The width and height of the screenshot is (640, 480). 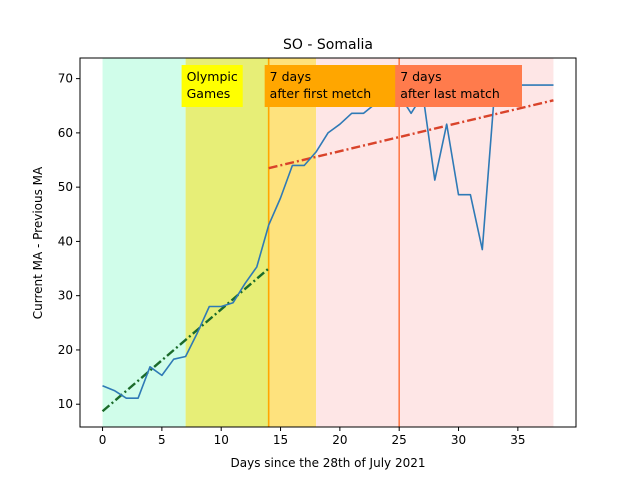 I want to click on chart-title: SO - Somalia, so click(x=328, y=45).